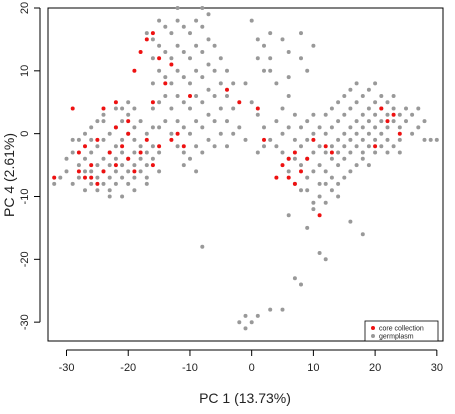 The height and width of the screenshot is (414, 455). I want to click on x-axis-title: PC 1 (13.73%), so click(245, 398).